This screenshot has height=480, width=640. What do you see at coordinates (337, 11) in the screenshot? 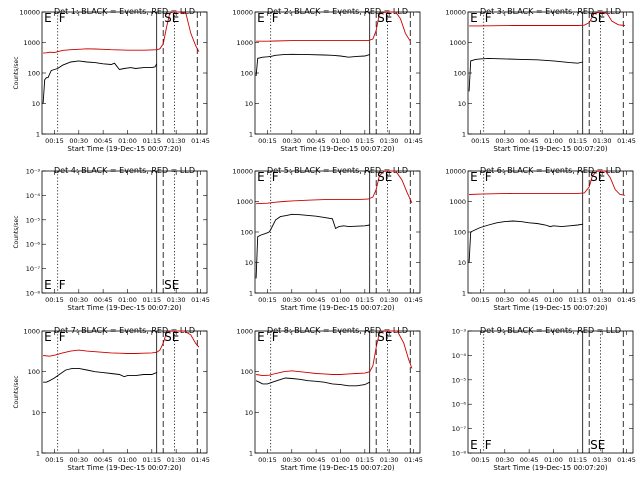
I see `panel-title: Det 2: BLACK = Events, RED = LLD` at bounding box center [337, 11].